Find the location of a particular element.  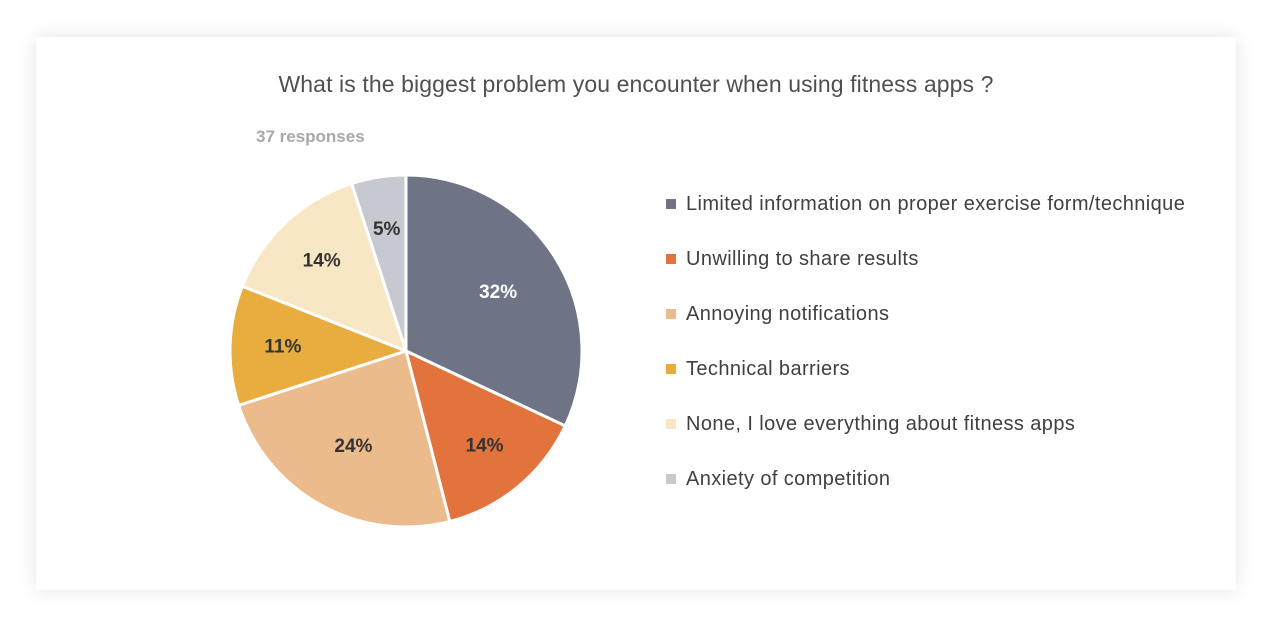

pie-slice-label: 5% is located at coordinates (387, 229).